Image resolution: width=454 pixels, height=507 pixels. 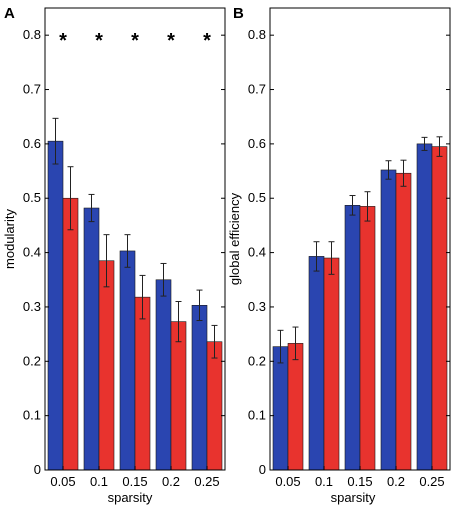 What do you see at coordinates (238, 13) in the screenshot?
I see `panel-letter: B` at bounding box center [238, 13].